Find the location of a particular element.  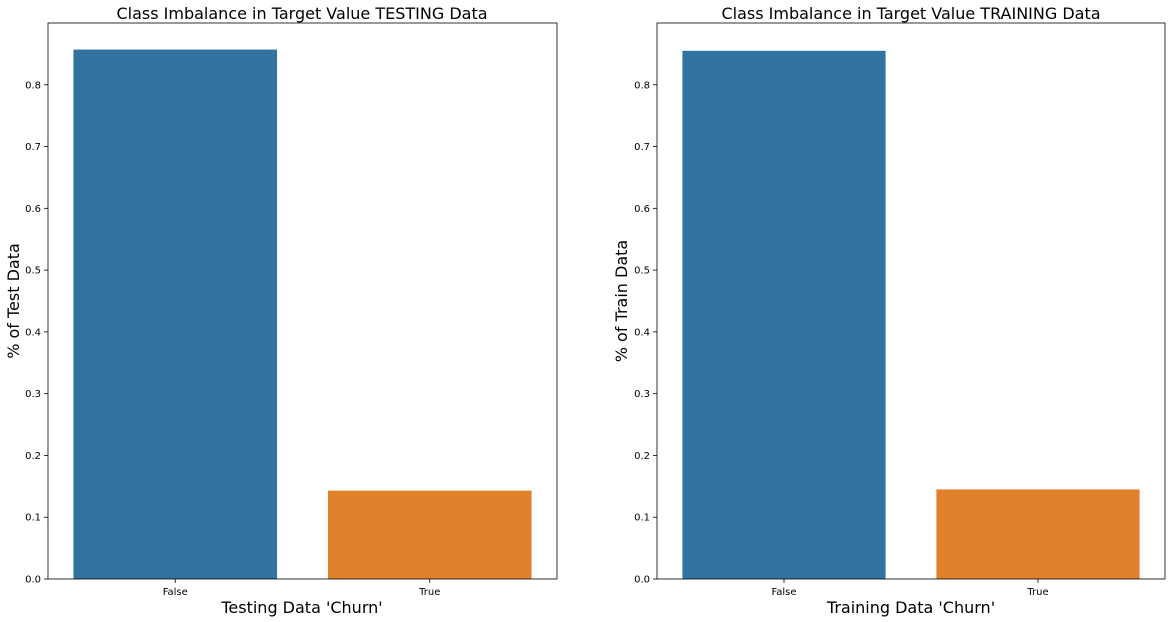

y-axis-label: % of Train Data is located at coordinates (621, 301).